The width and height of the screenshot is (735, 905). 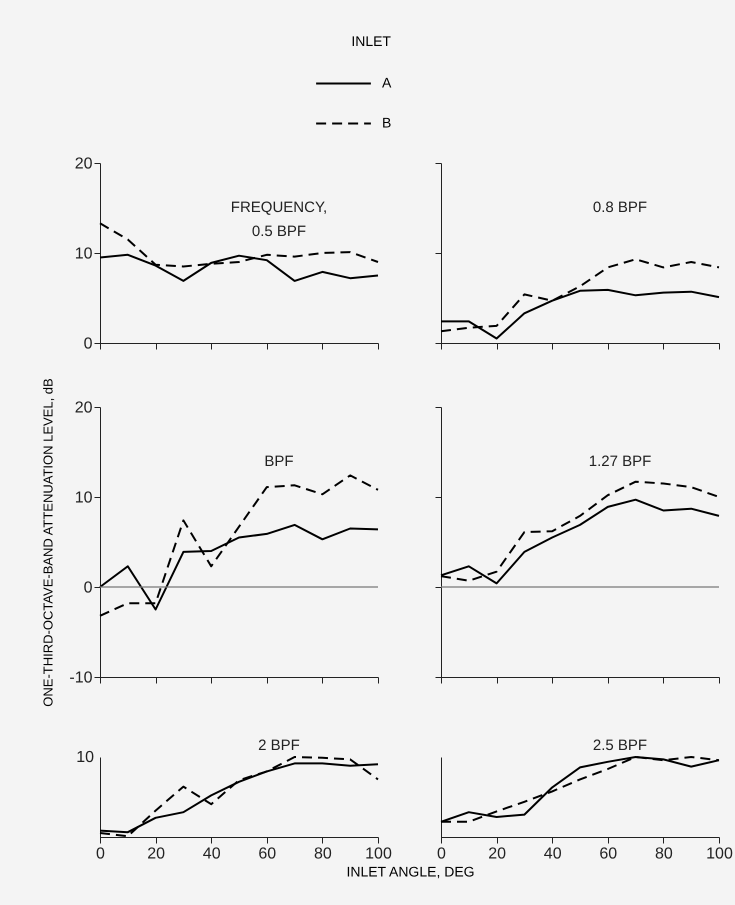 I want to click on chart-title: 2.5 BPF, so click(x=620, y=745).